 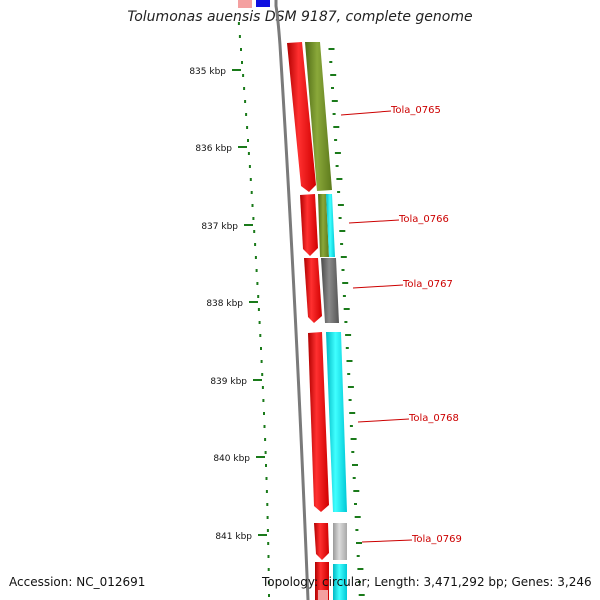 I want to click on scale-tick: 837 kbp, so click(x=227, y=227).